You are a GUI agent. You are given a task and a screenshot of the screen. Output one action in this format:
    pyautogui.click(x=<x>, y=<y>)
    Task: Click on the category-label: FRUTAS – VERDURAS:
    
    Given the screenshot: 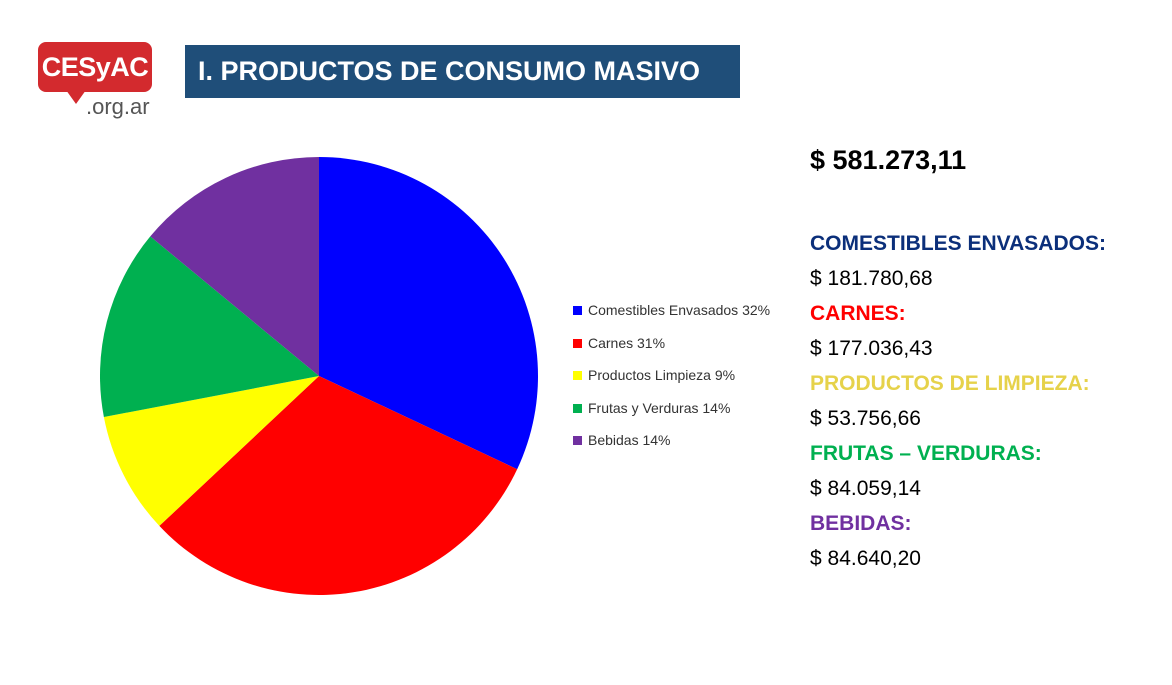 What is the action you would take?
    pyautogui.click(x=926, y=453)
    